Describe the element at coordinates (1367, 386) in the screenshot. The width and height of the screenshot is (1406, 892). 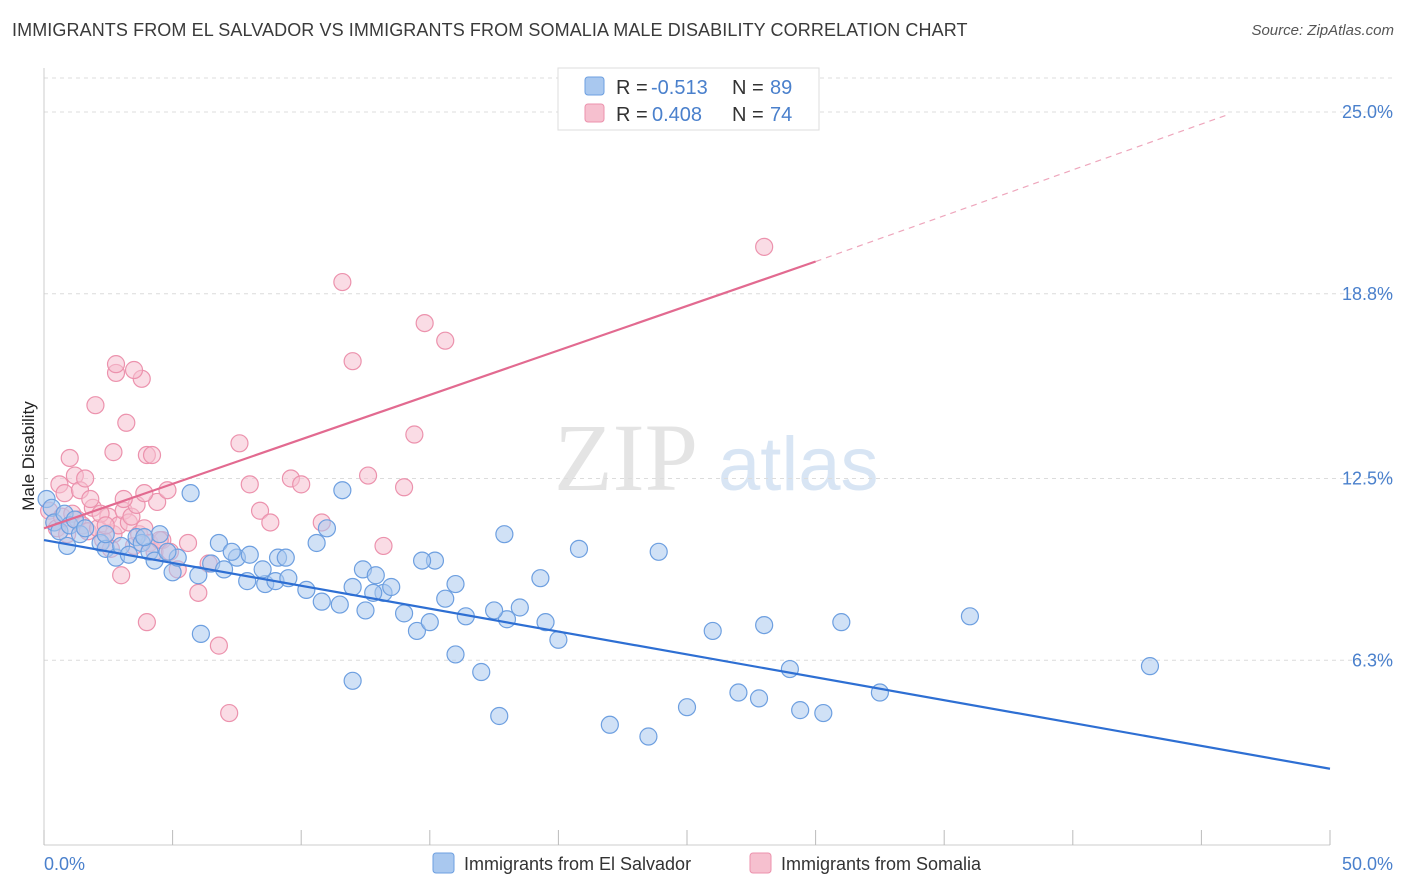
I see `y-tick-labels: 6.3% 12.5% 18.8% 25.0%` at that location.